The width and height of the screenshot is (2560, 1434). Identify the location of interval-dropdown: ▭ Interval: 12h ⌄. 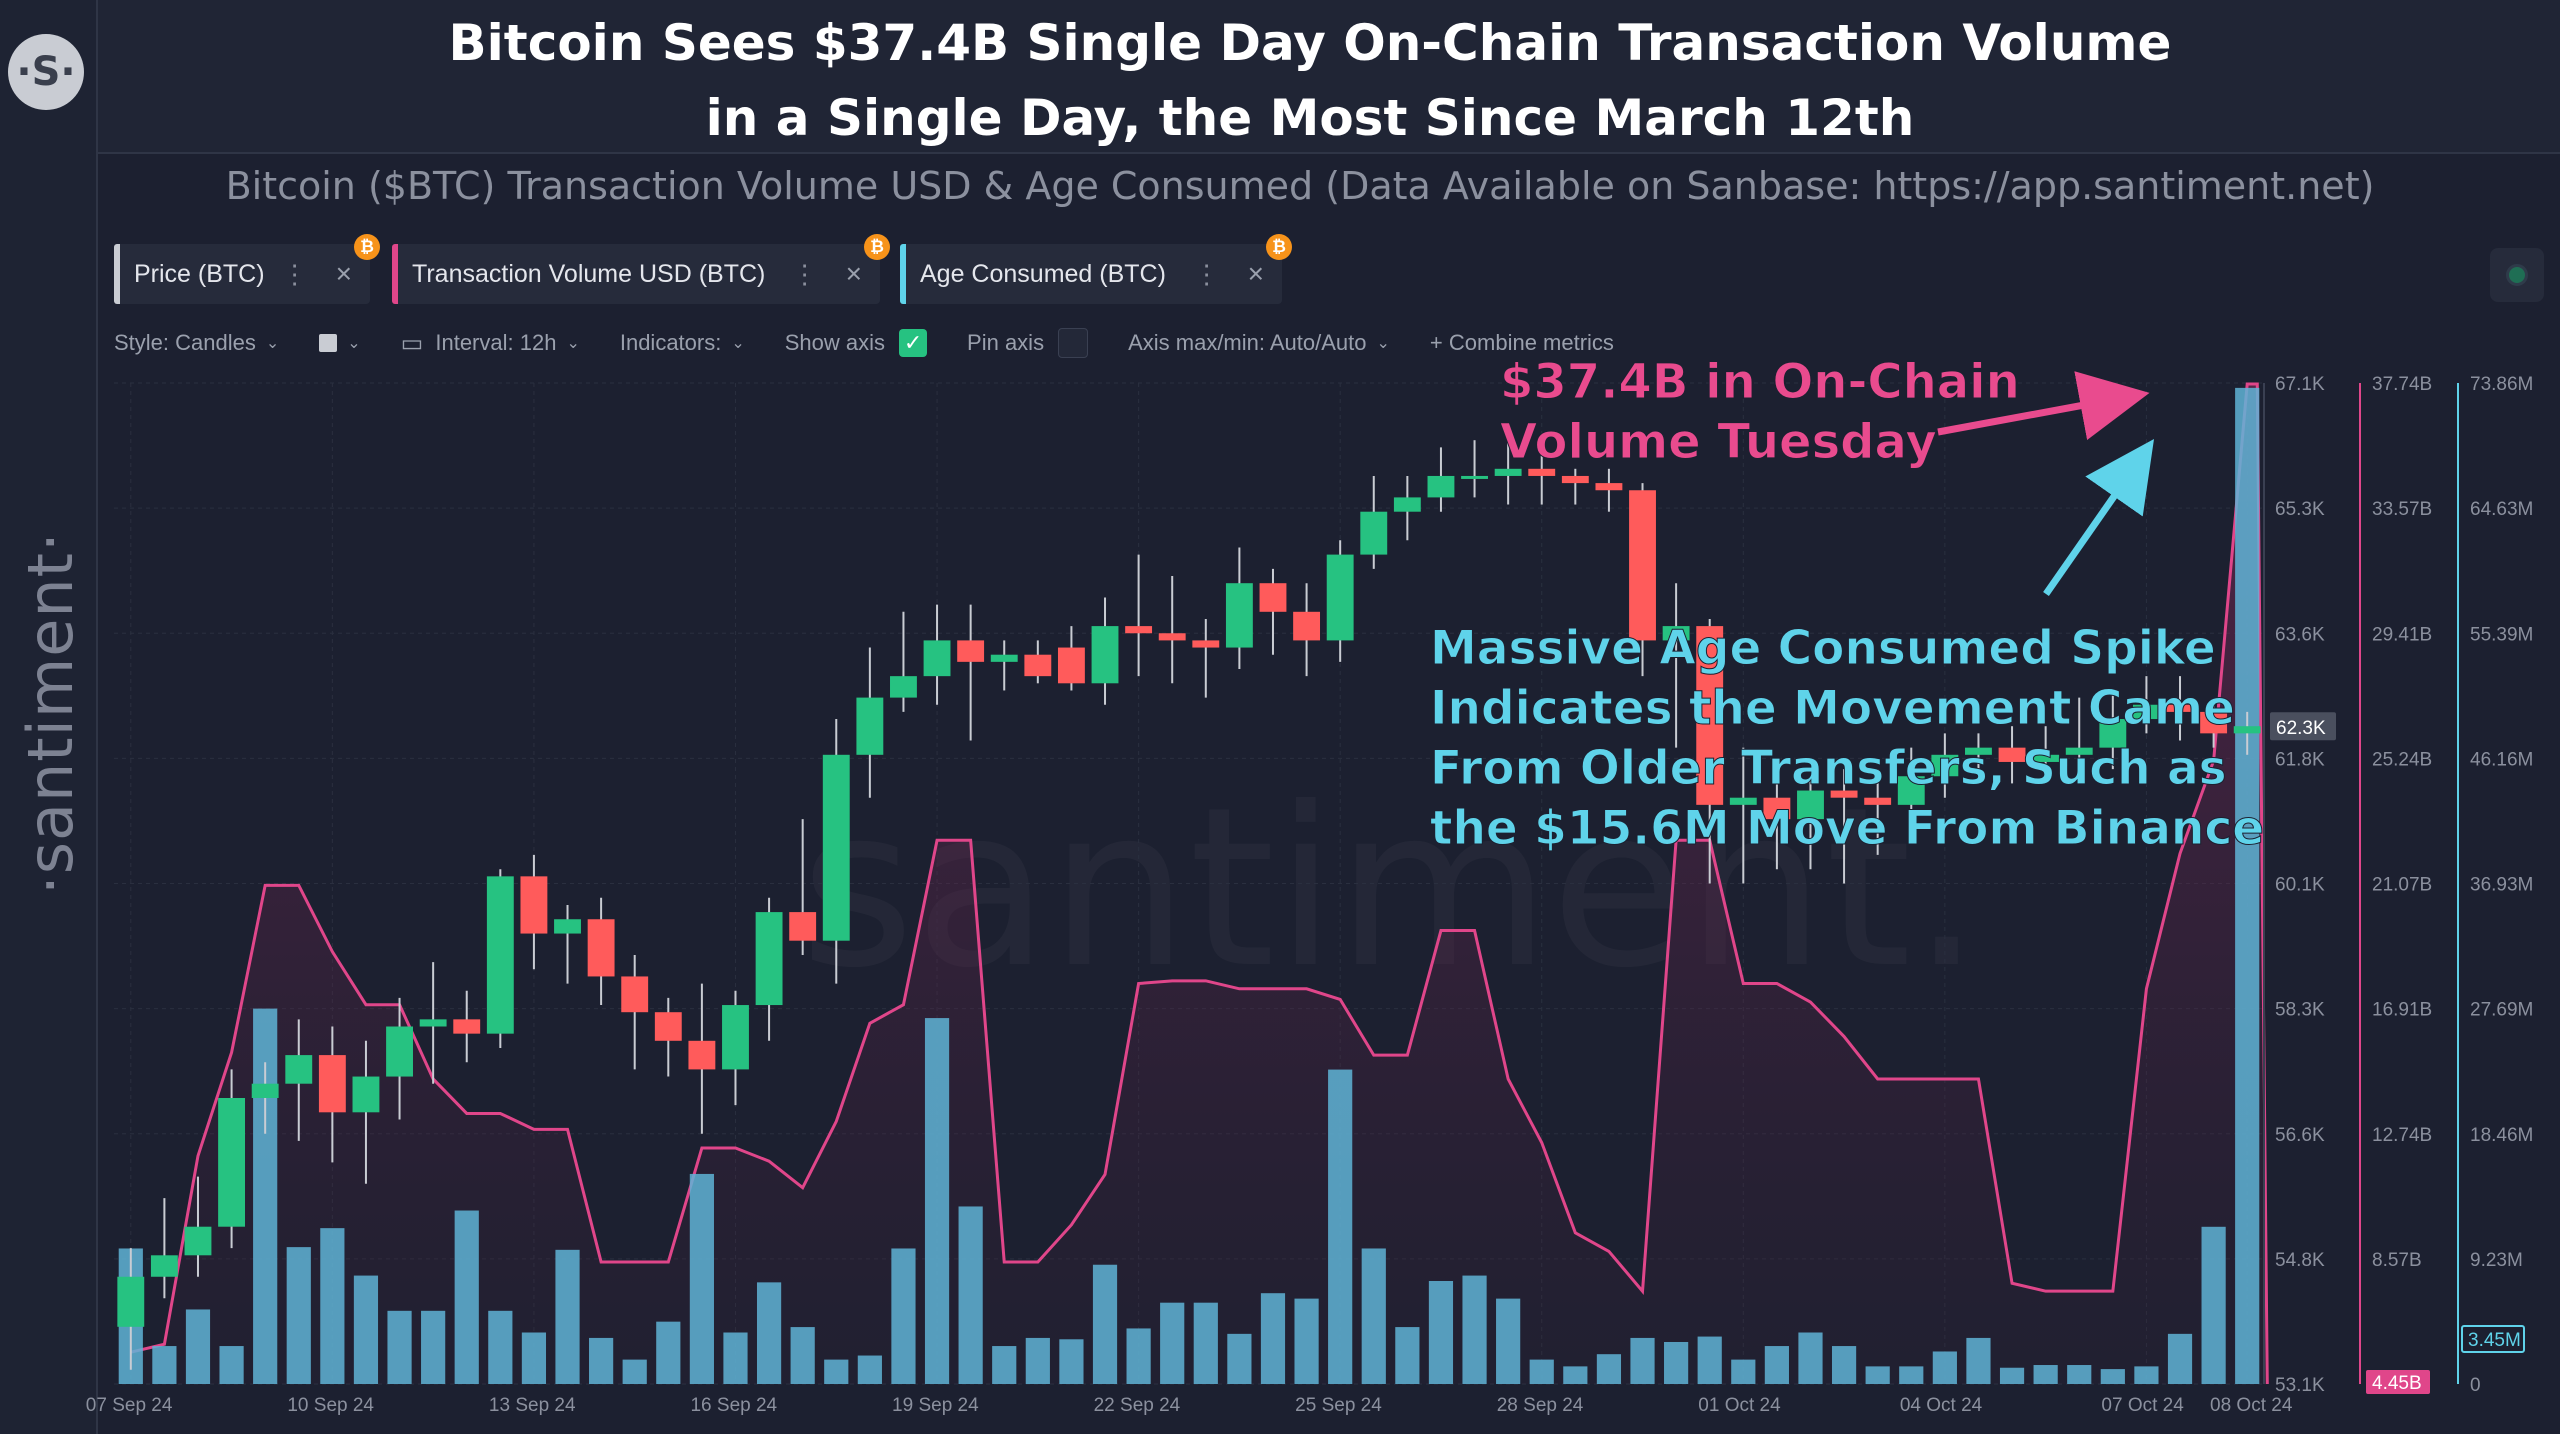
(490, 343).